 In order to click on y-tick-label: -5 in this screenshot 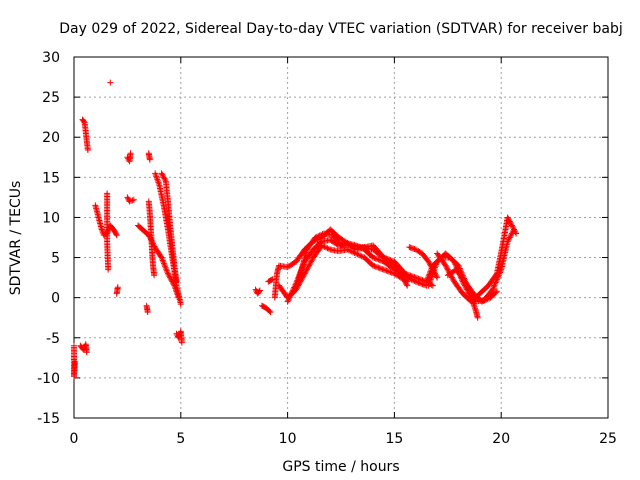, I will do `click(53, 339)`.